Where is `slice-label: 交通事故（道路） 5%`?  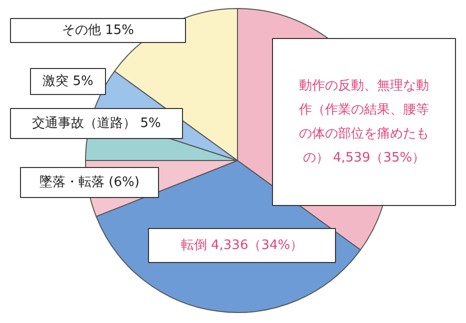 slice-label: 交通事故（道路） 5% is located at coordinates (96, 123).